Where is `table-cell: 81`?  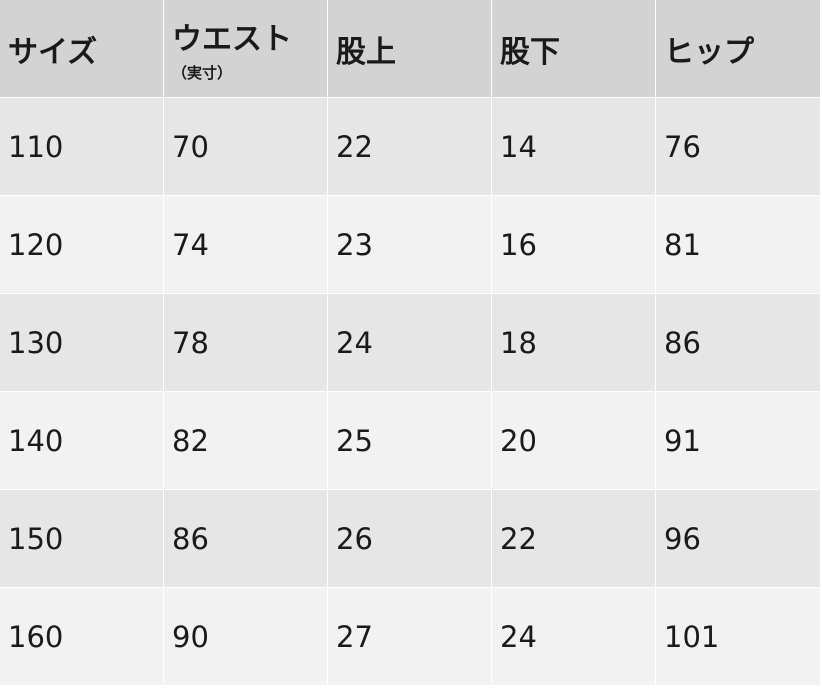
table-cell: 81 is located at coordinates (738, 244).